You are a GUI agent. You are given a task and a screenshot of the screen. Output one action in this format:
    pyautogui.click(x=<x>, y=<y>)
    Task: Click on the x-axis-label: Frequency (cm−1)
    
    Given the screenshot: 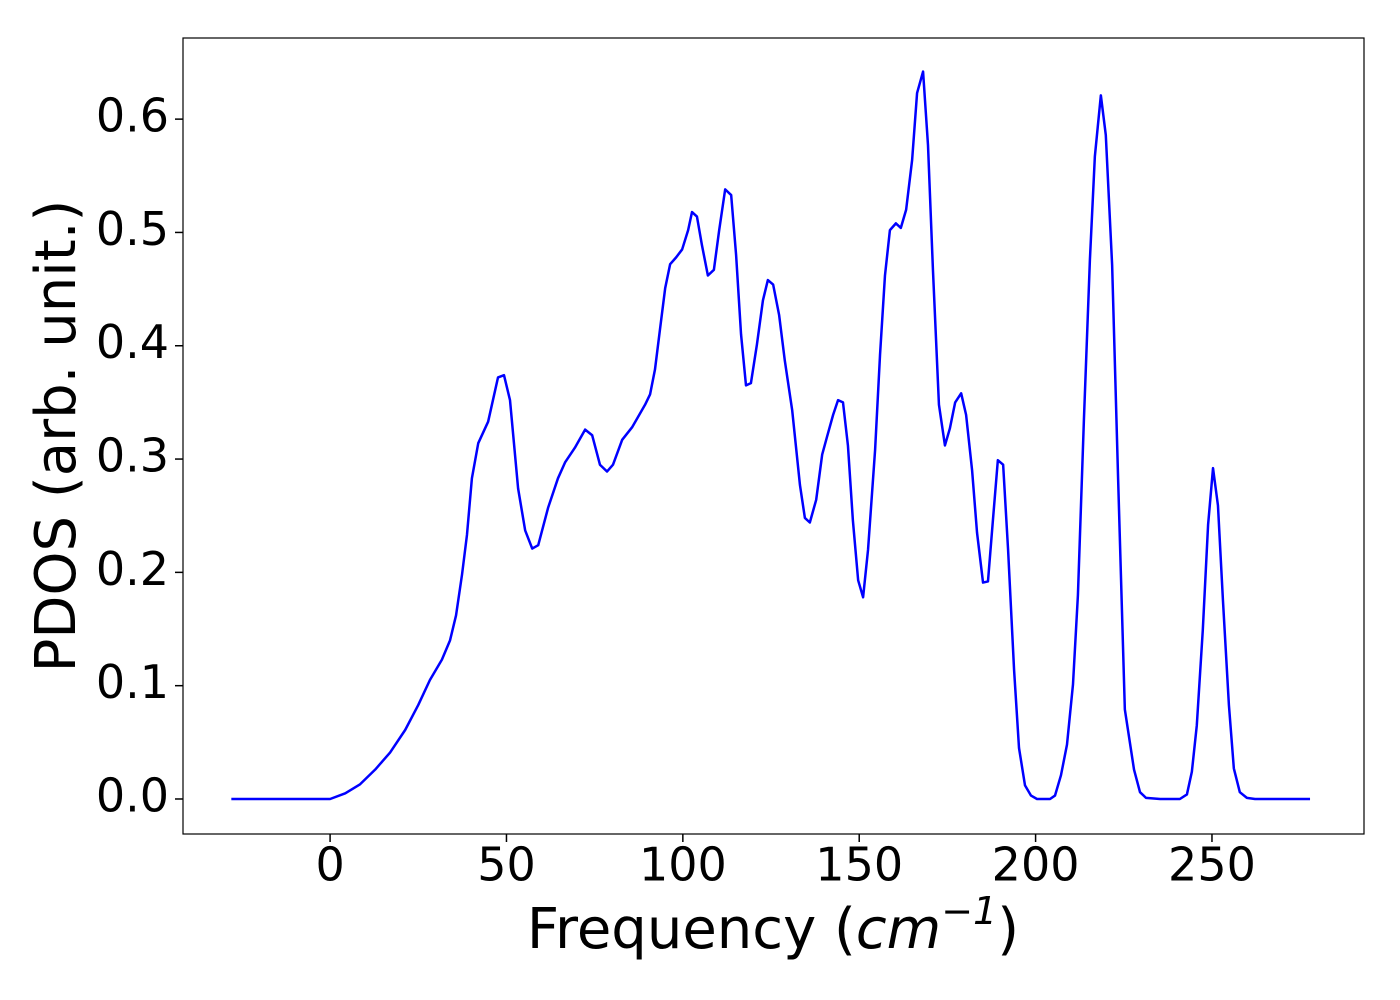 What is the action you would take?
    pyautogui.click(x=773, y=926)
    